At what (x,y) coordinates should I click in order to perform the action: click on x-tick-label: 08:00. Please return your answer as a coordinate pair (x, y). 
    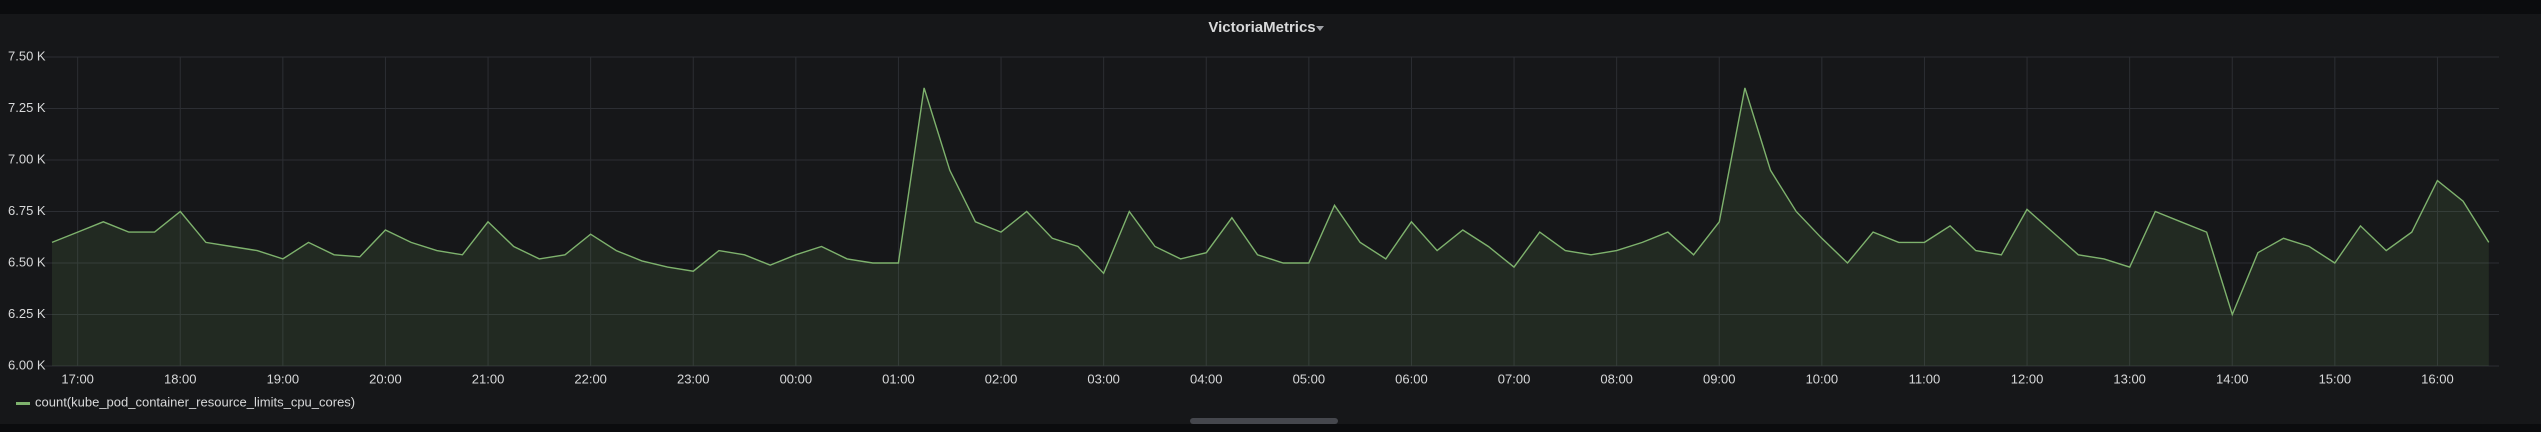
    Looking at the image, I should click on (1616, 378).